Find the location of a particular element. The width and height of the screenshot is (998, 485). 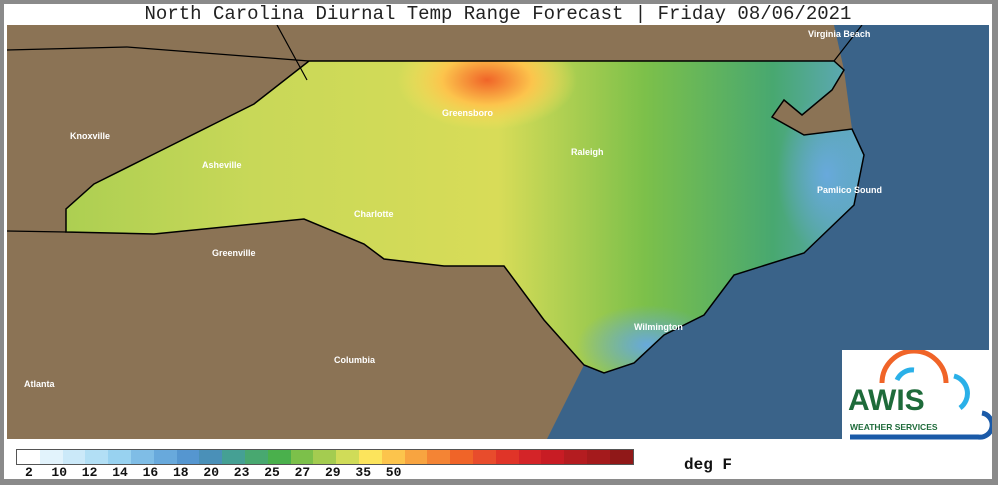

legend-label: 10 is located at coordinates (59, 472).